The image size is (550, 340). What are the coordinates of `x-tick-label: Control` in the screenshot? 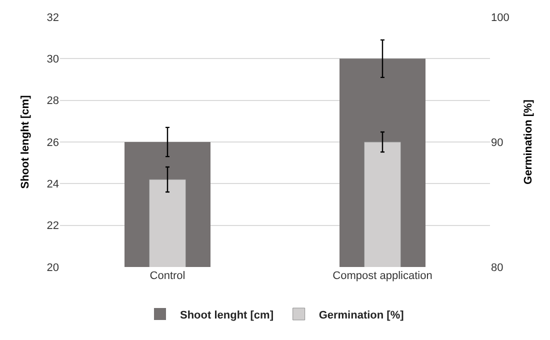 It's located at (168, 276).